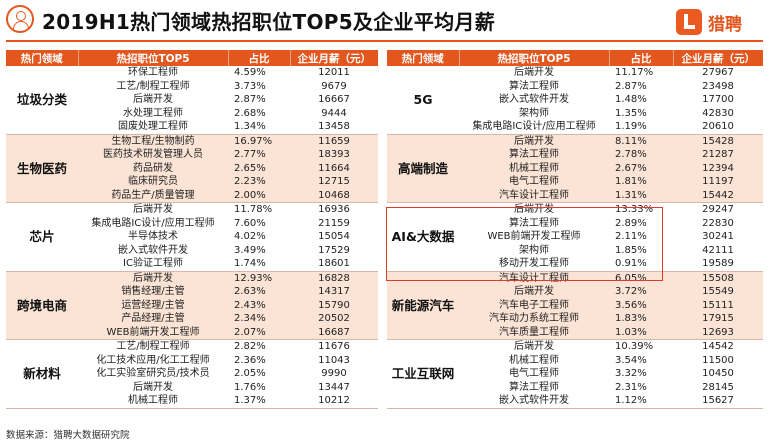 The width and height of the screenshot is (769, 445). I want to click on position-cell: 运营经理/主管, so click(153, 305).